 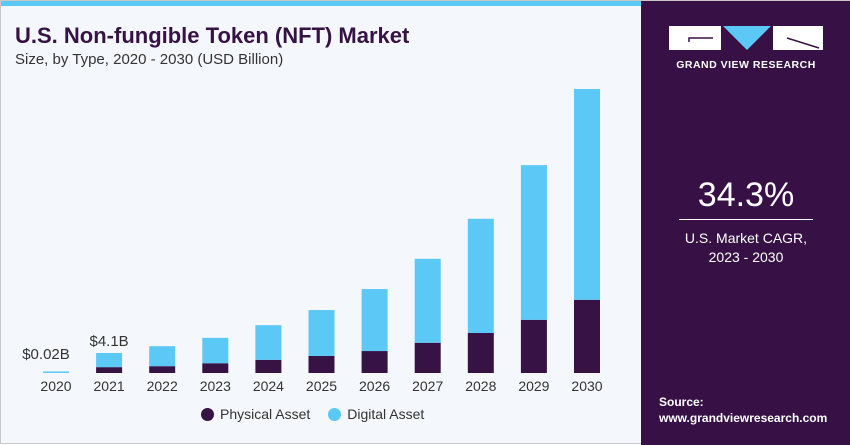 What do you see at coordinates (215, 368) in the screenshot?
I see `bar-physical-2023` at bounding box center [215, 368].